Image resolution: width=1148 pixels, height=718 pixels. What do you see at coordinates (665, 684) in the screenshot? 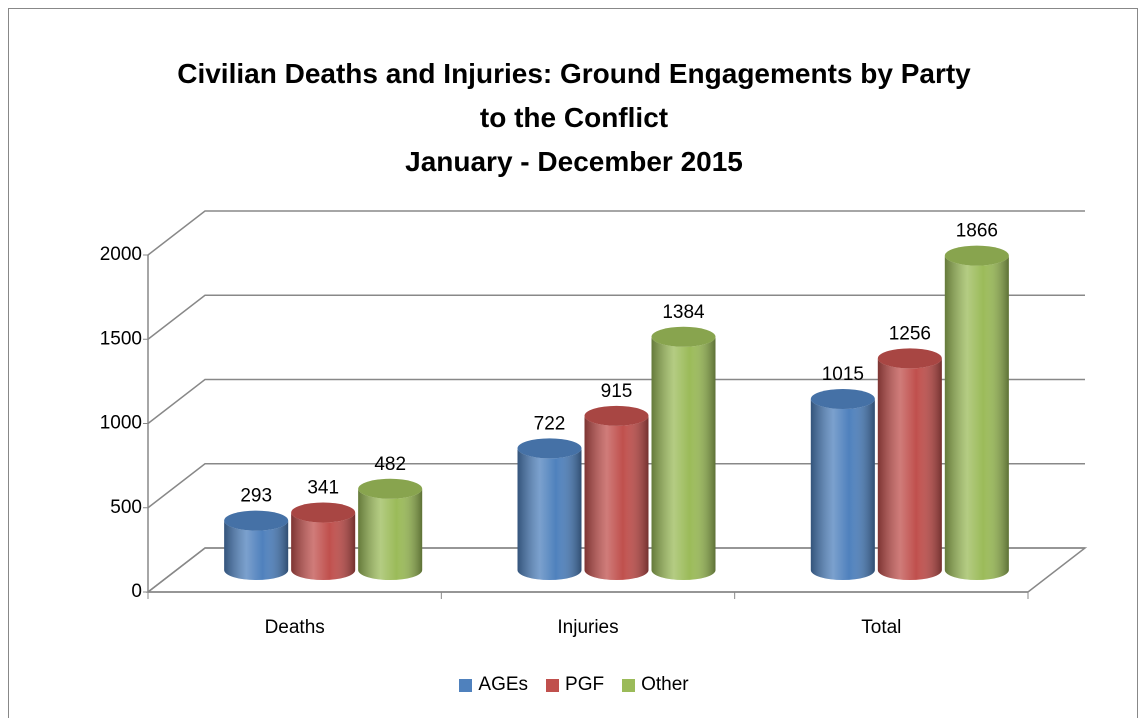
I see `legend-label: Other` at bounding box center [665, 684].